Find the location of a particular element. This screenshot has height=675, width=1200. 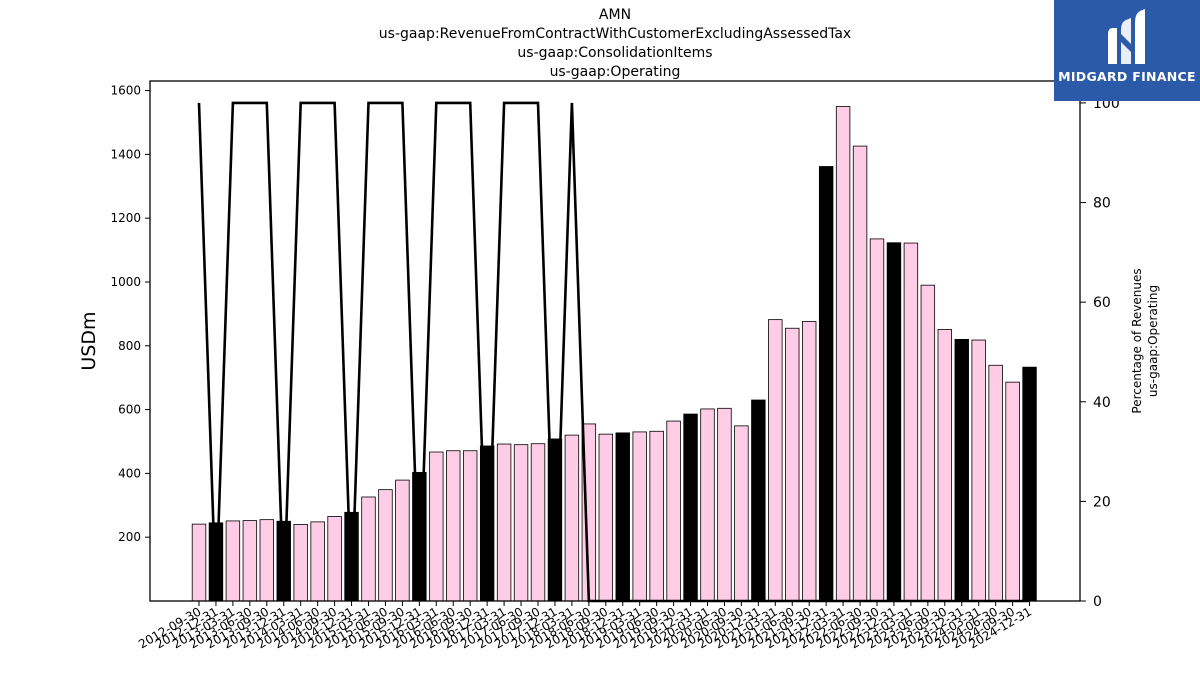

y2-tick-label-80: 80 is located at coordinates (1102, 204).